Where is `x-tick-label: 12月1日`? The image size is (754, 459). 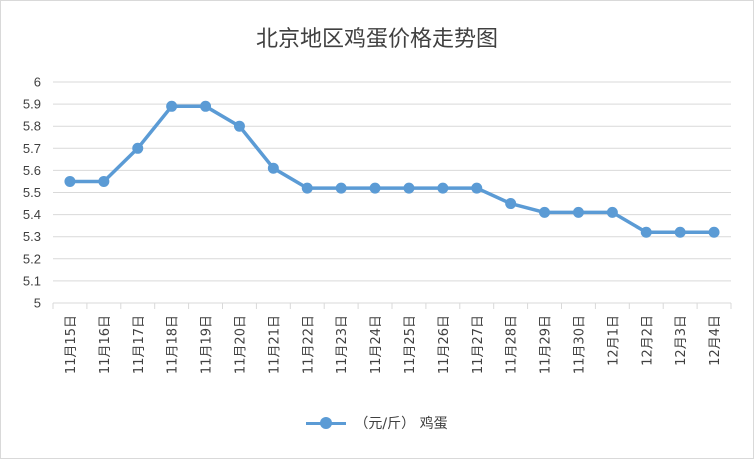
x-tick-label: 12月1日 is located at coordinates (613, 340).